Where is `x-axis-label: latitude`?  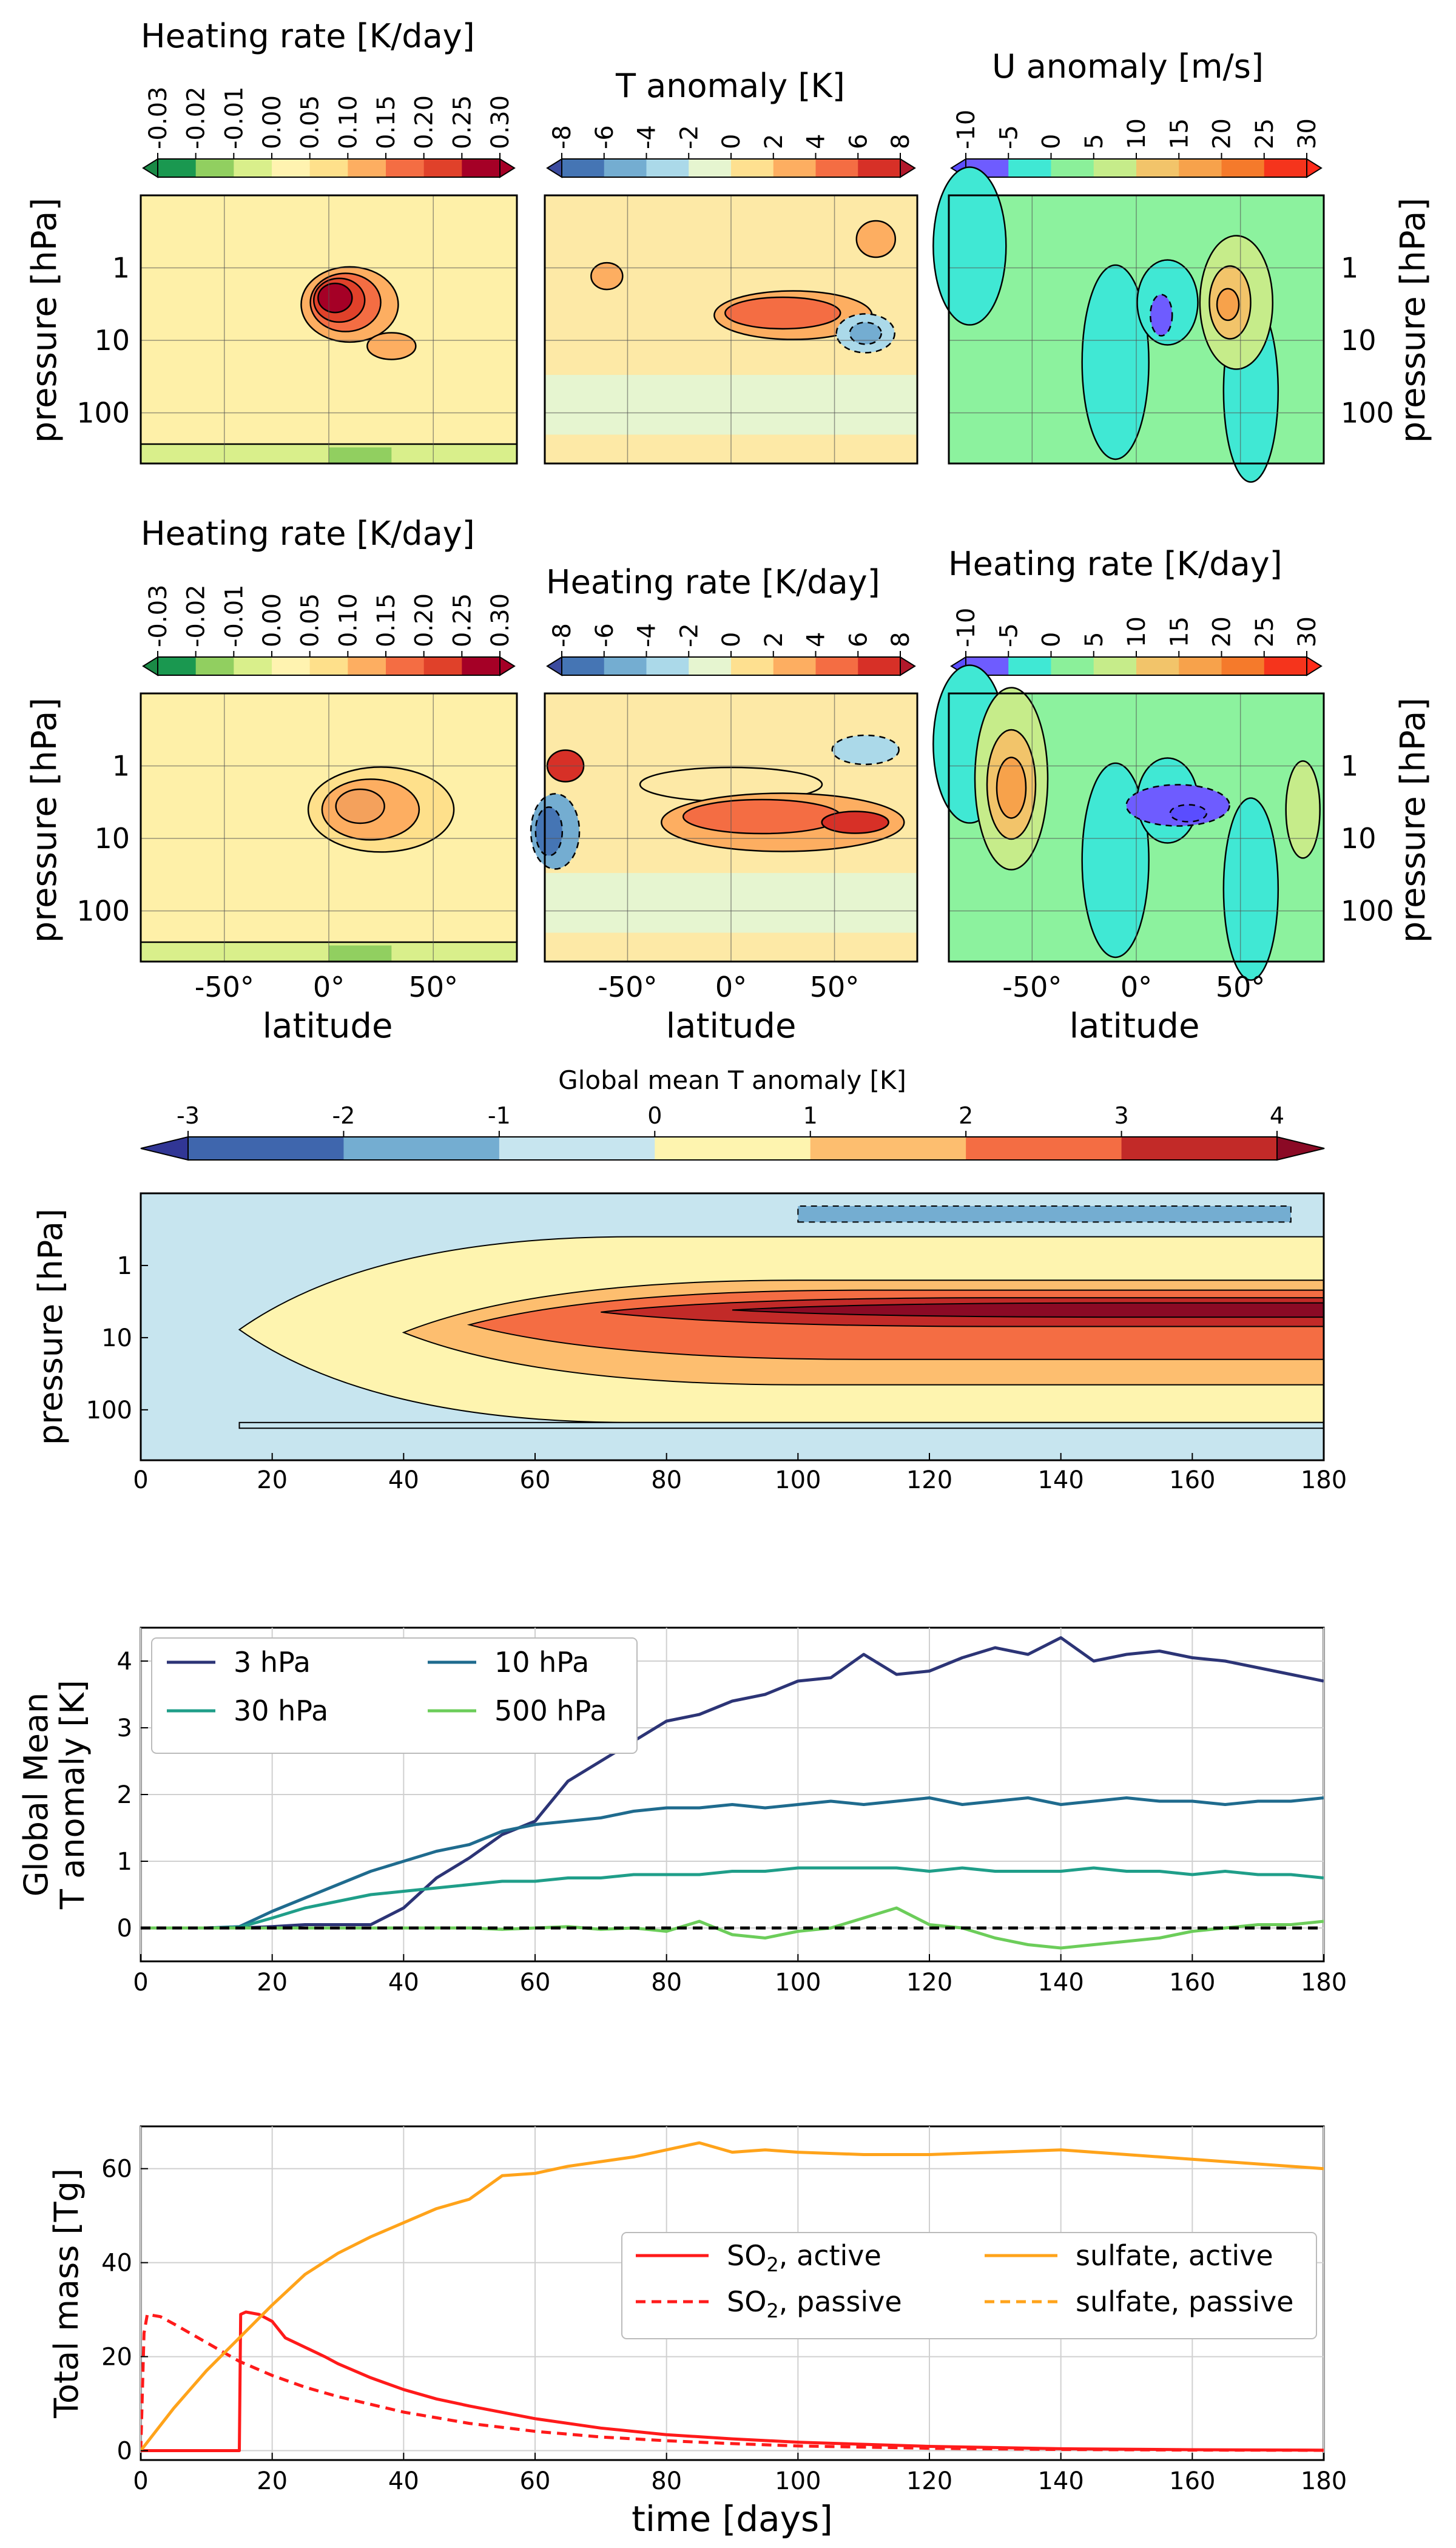
x-axis-label: latitude is located at coordinates (1135, 1026).